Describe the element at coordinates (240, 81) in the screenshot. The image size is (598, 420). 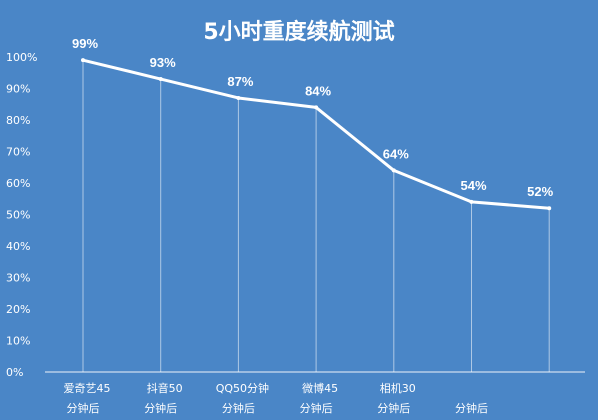
I see `data-label: 87%` at that location.